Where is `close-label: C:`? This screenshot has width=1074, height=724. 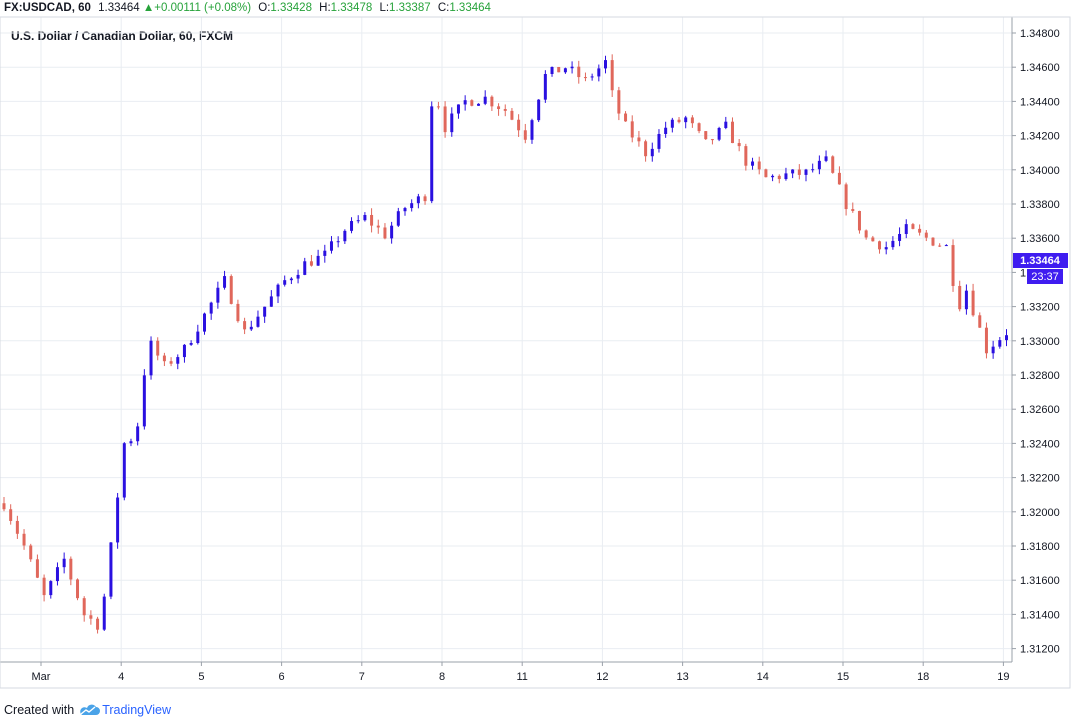 close-label: C: is located at coordinates (443, 8).